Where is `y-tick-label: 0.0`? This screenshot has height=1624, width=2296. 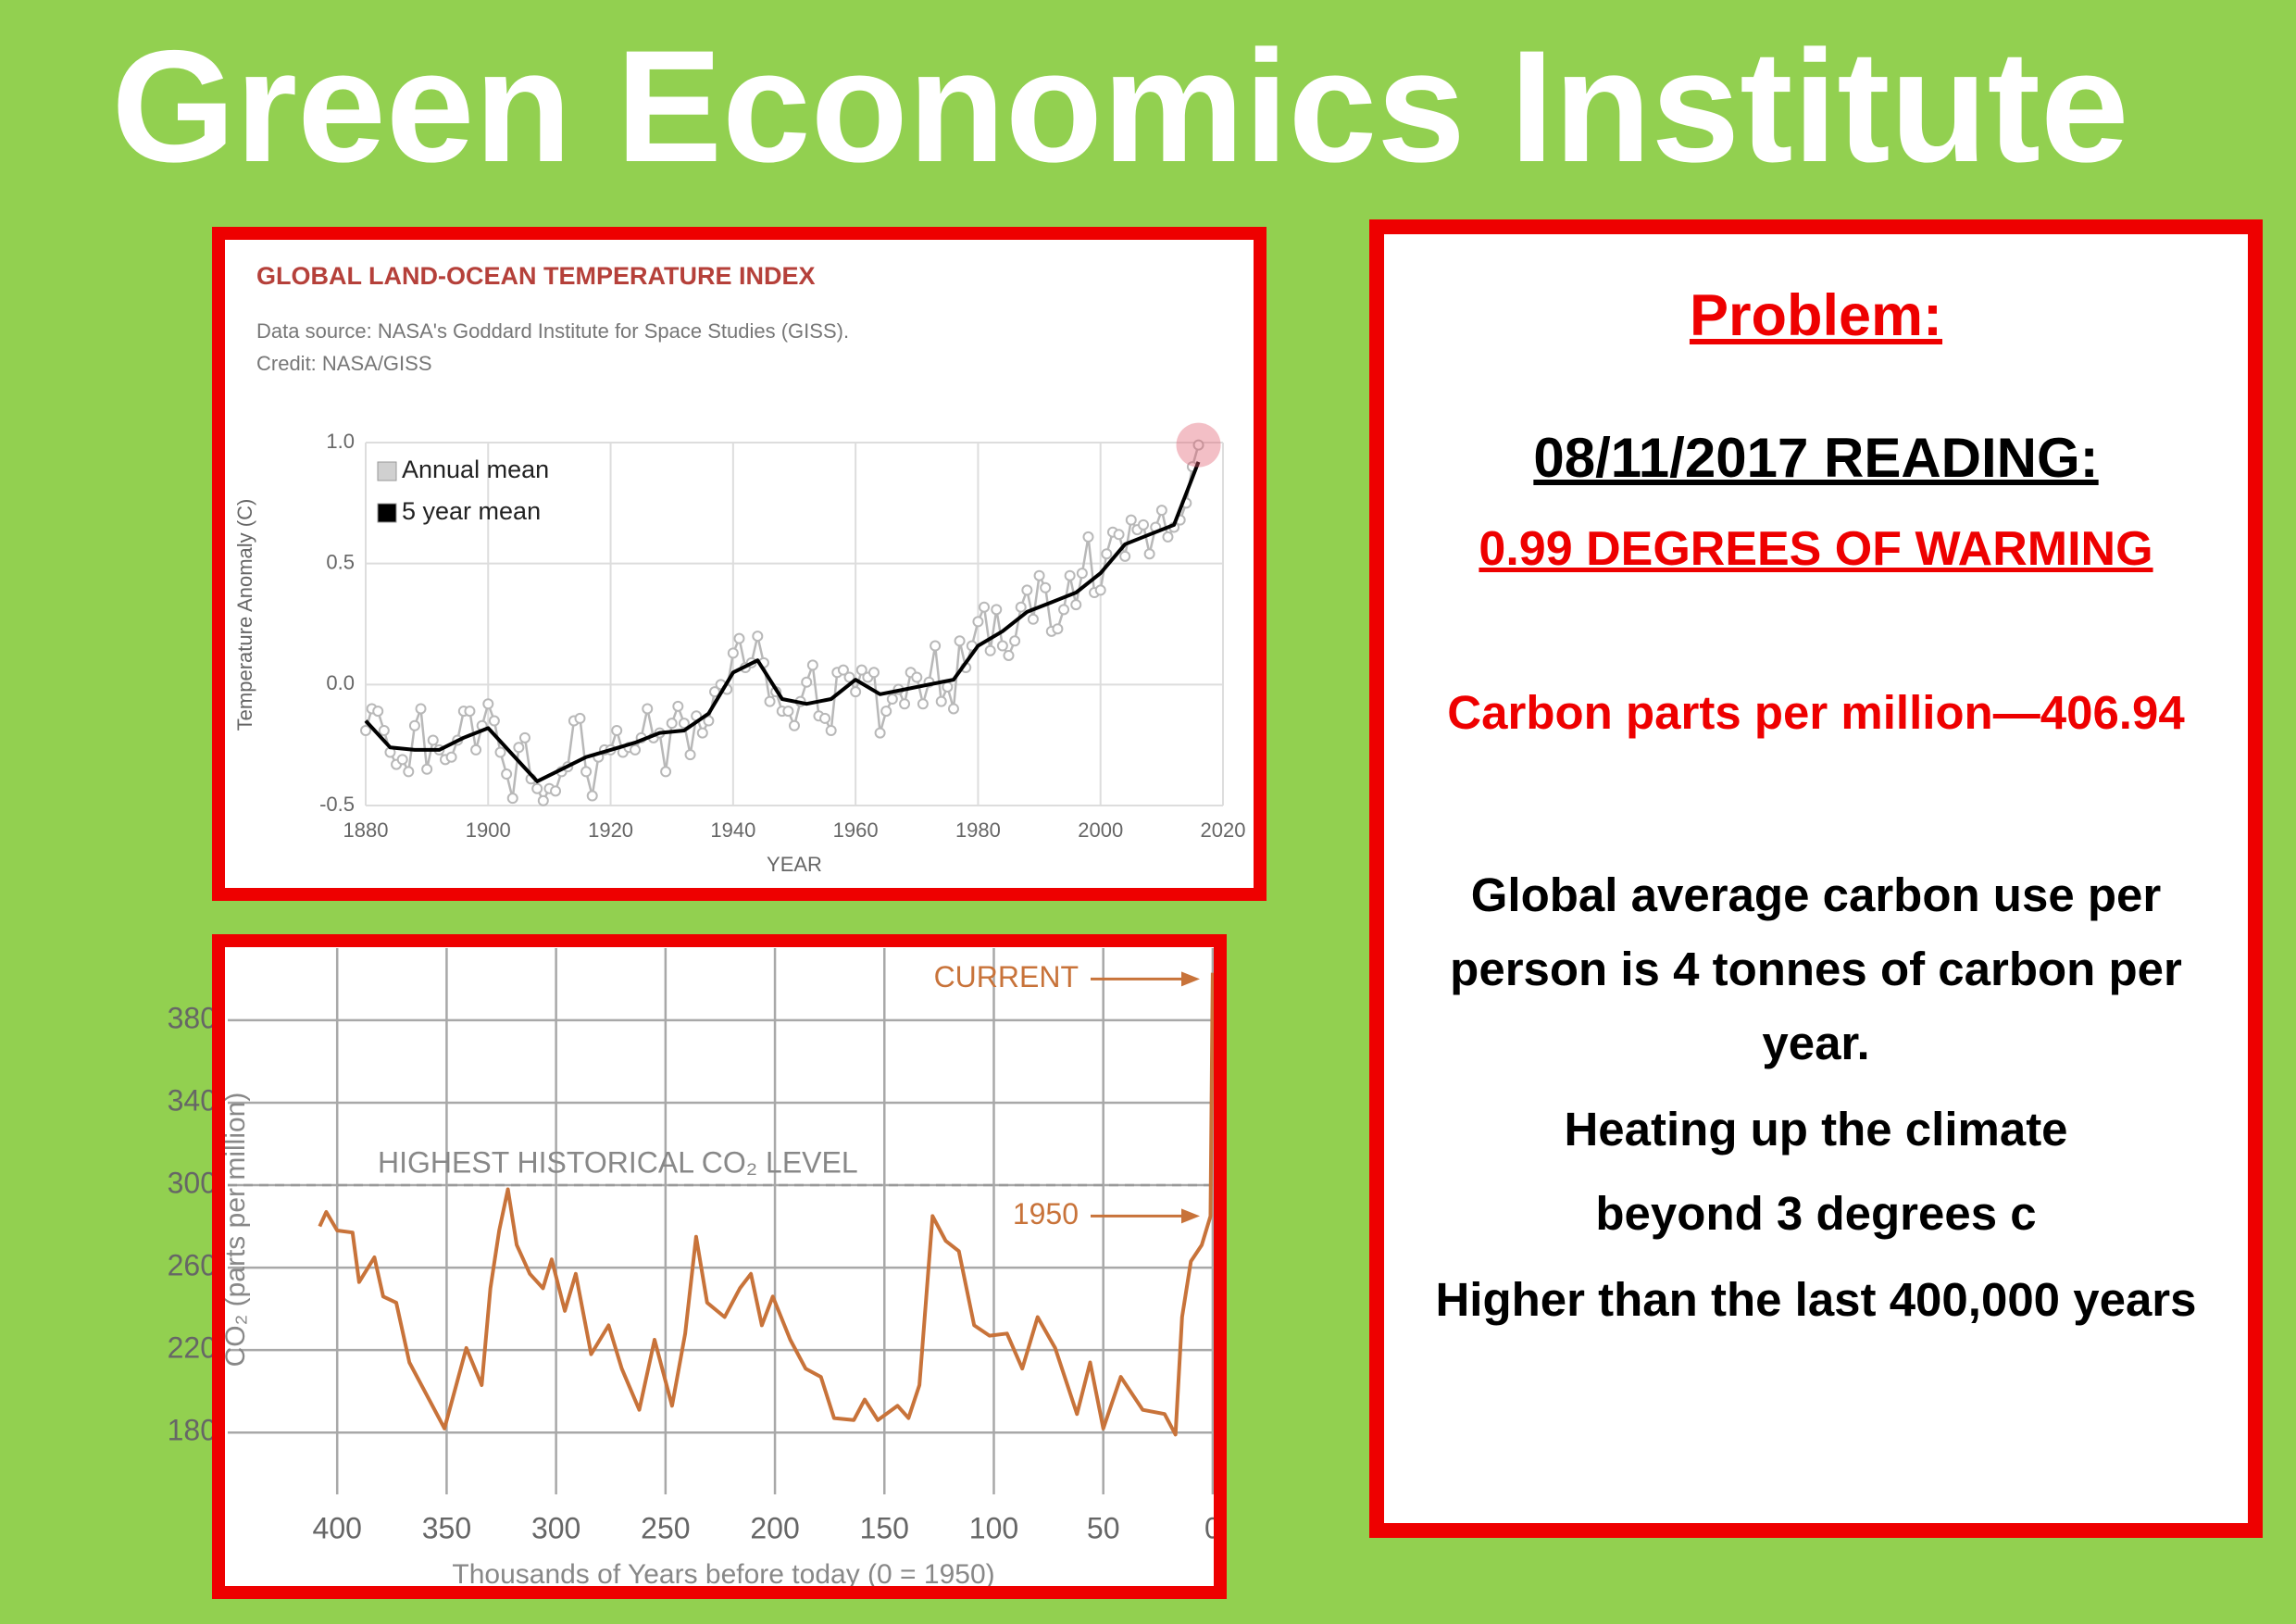
y-tick-label: 0.0 is located at coordinates (340, 682).